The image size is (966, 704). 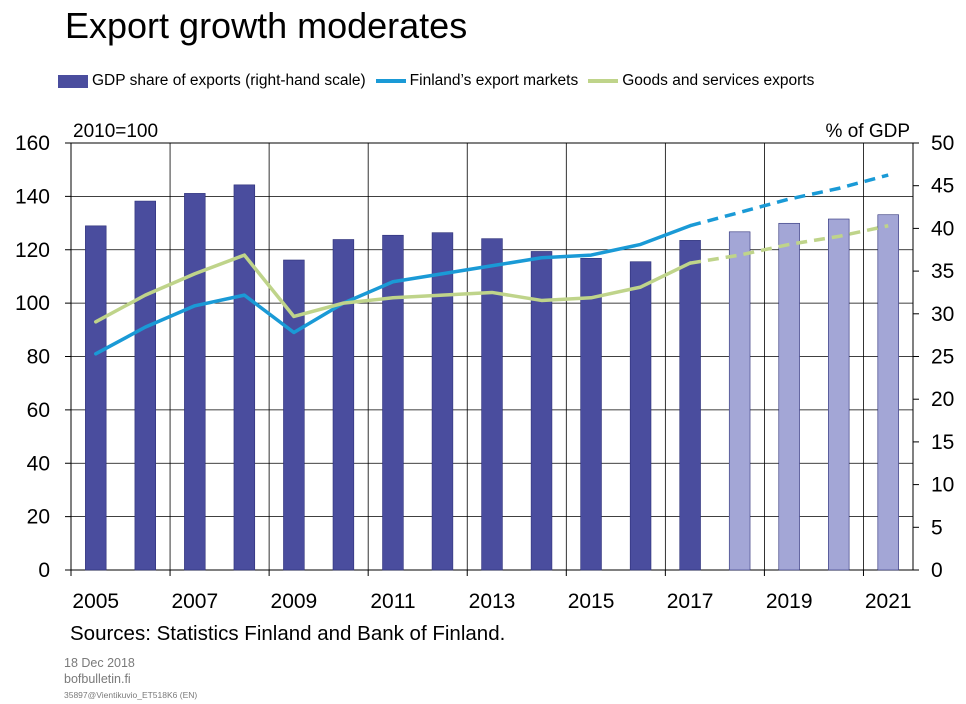 I want to click on right-tick-label: 35, so click(x=942, y=271).